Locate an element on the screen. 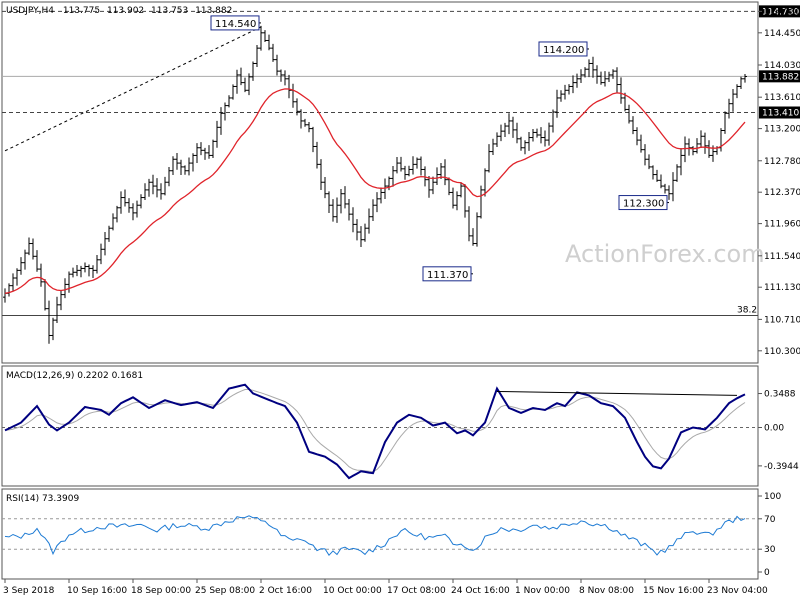 This screenshot has width=800, height=600. rsi-axis: 100 70 30 0 is located at coordinates (769, 535).